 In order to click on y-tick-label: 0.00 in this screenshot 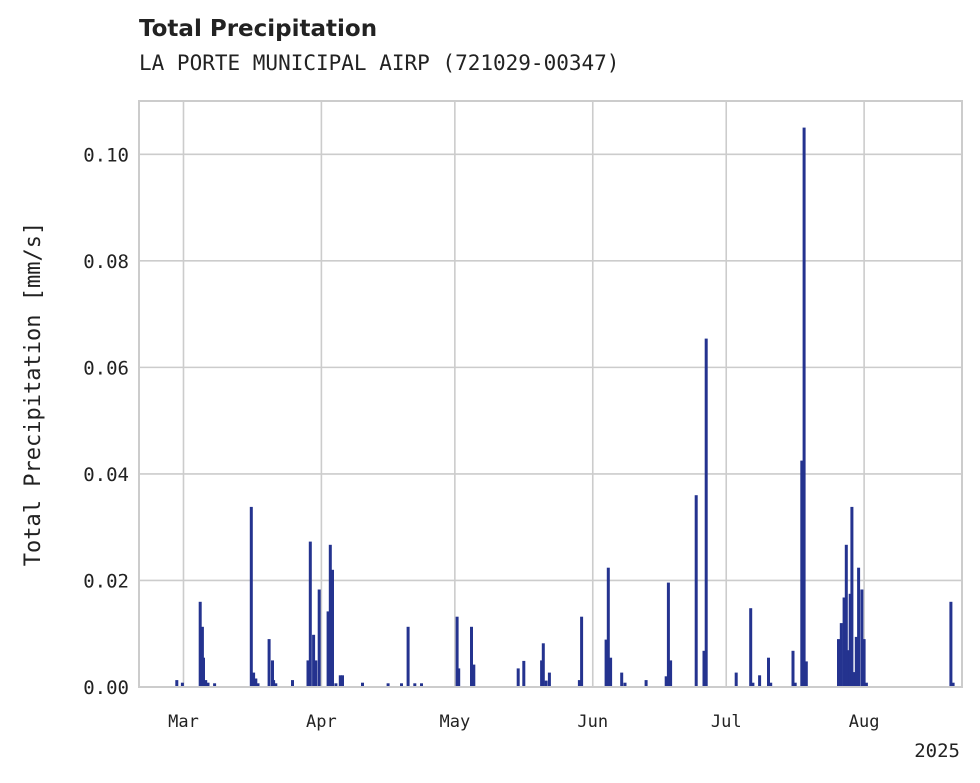, I will do `click(106, 688)`.